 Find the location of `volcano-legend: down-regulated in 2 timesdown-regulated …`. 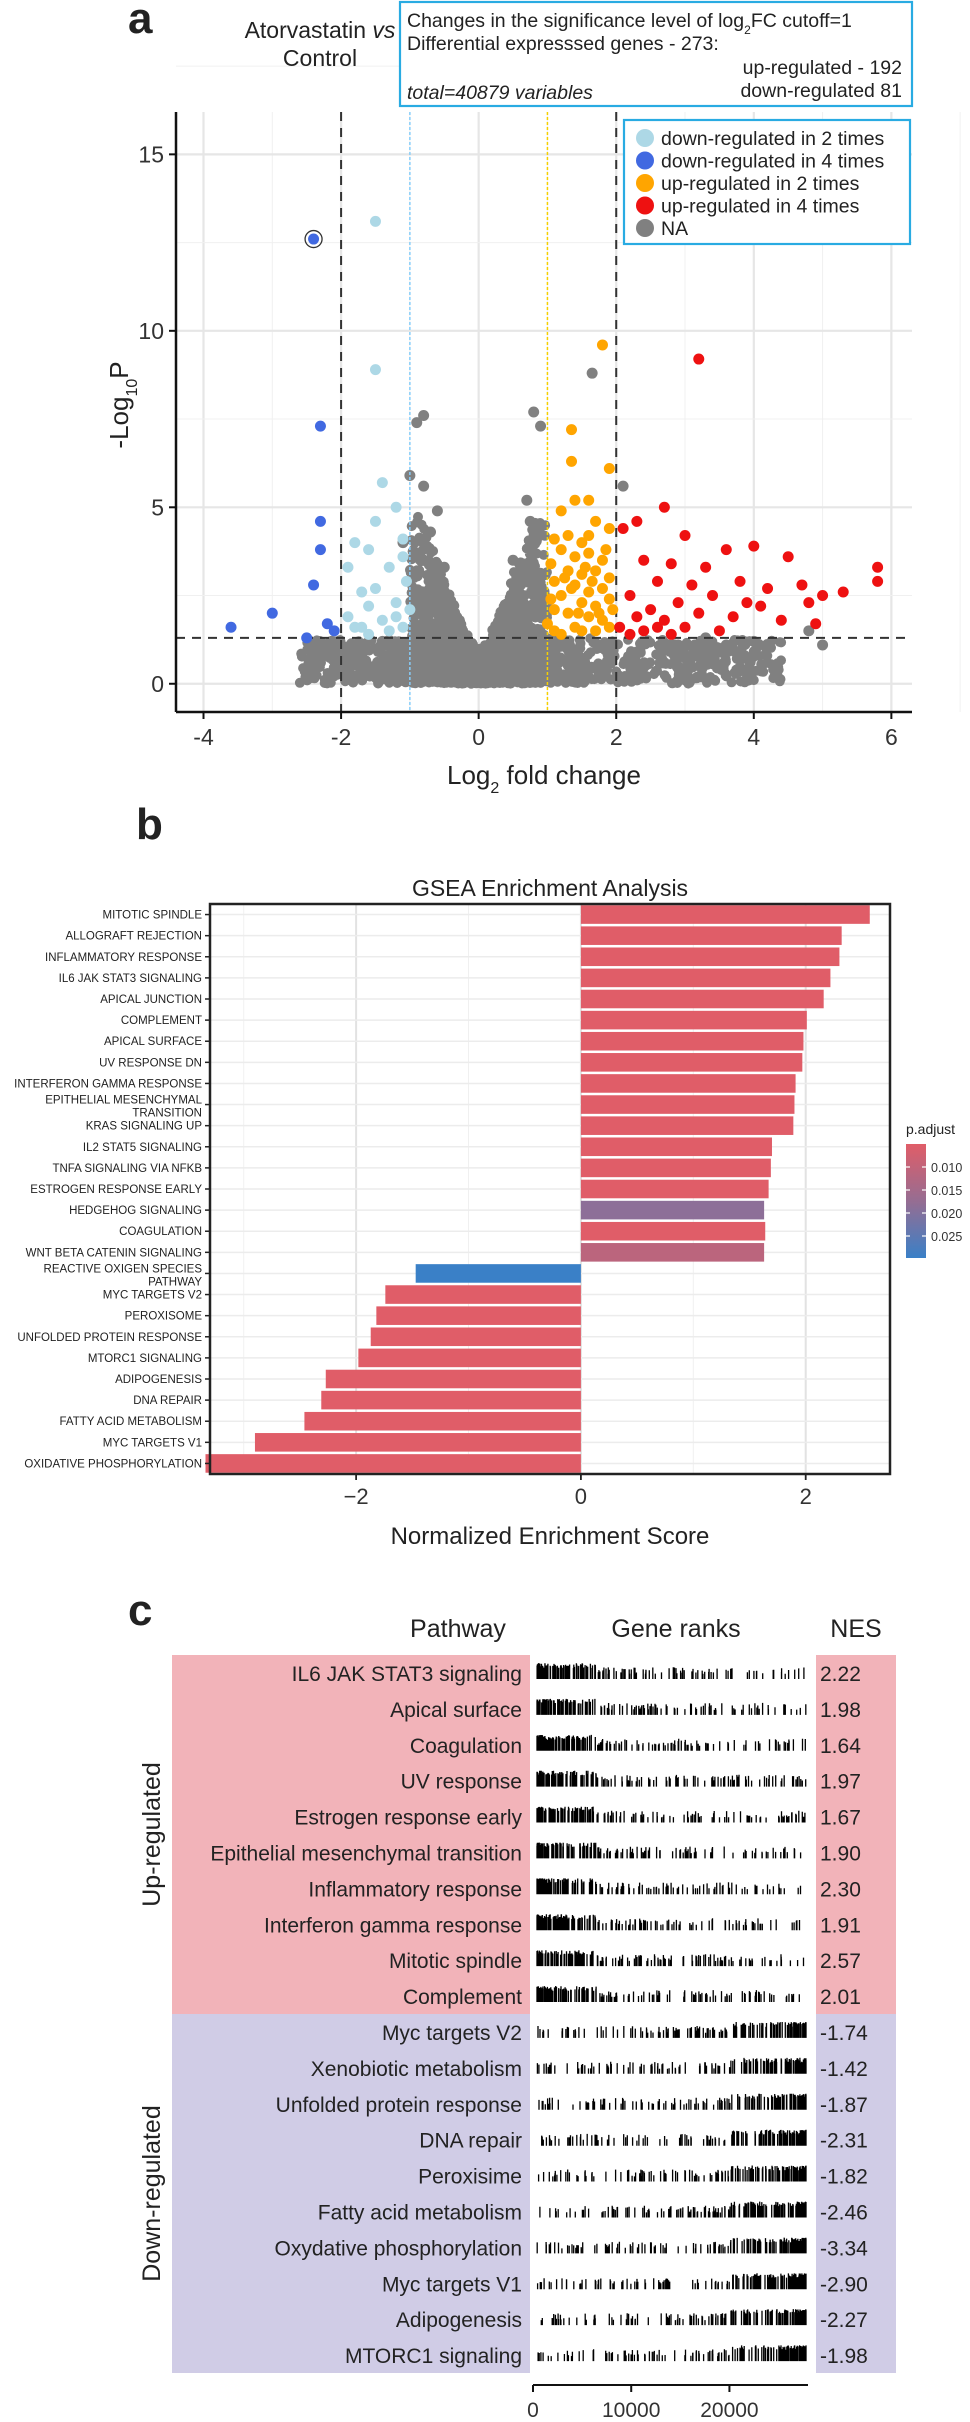

volcano-legend: down-regulated in 2 timesdown-regulated … is located at coordinates (767, 182).